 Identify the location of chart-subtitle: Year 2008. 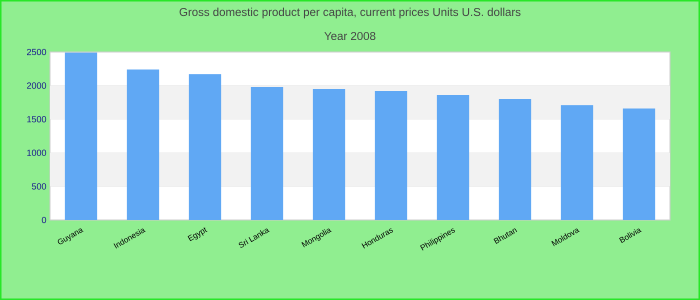
(350, 36).